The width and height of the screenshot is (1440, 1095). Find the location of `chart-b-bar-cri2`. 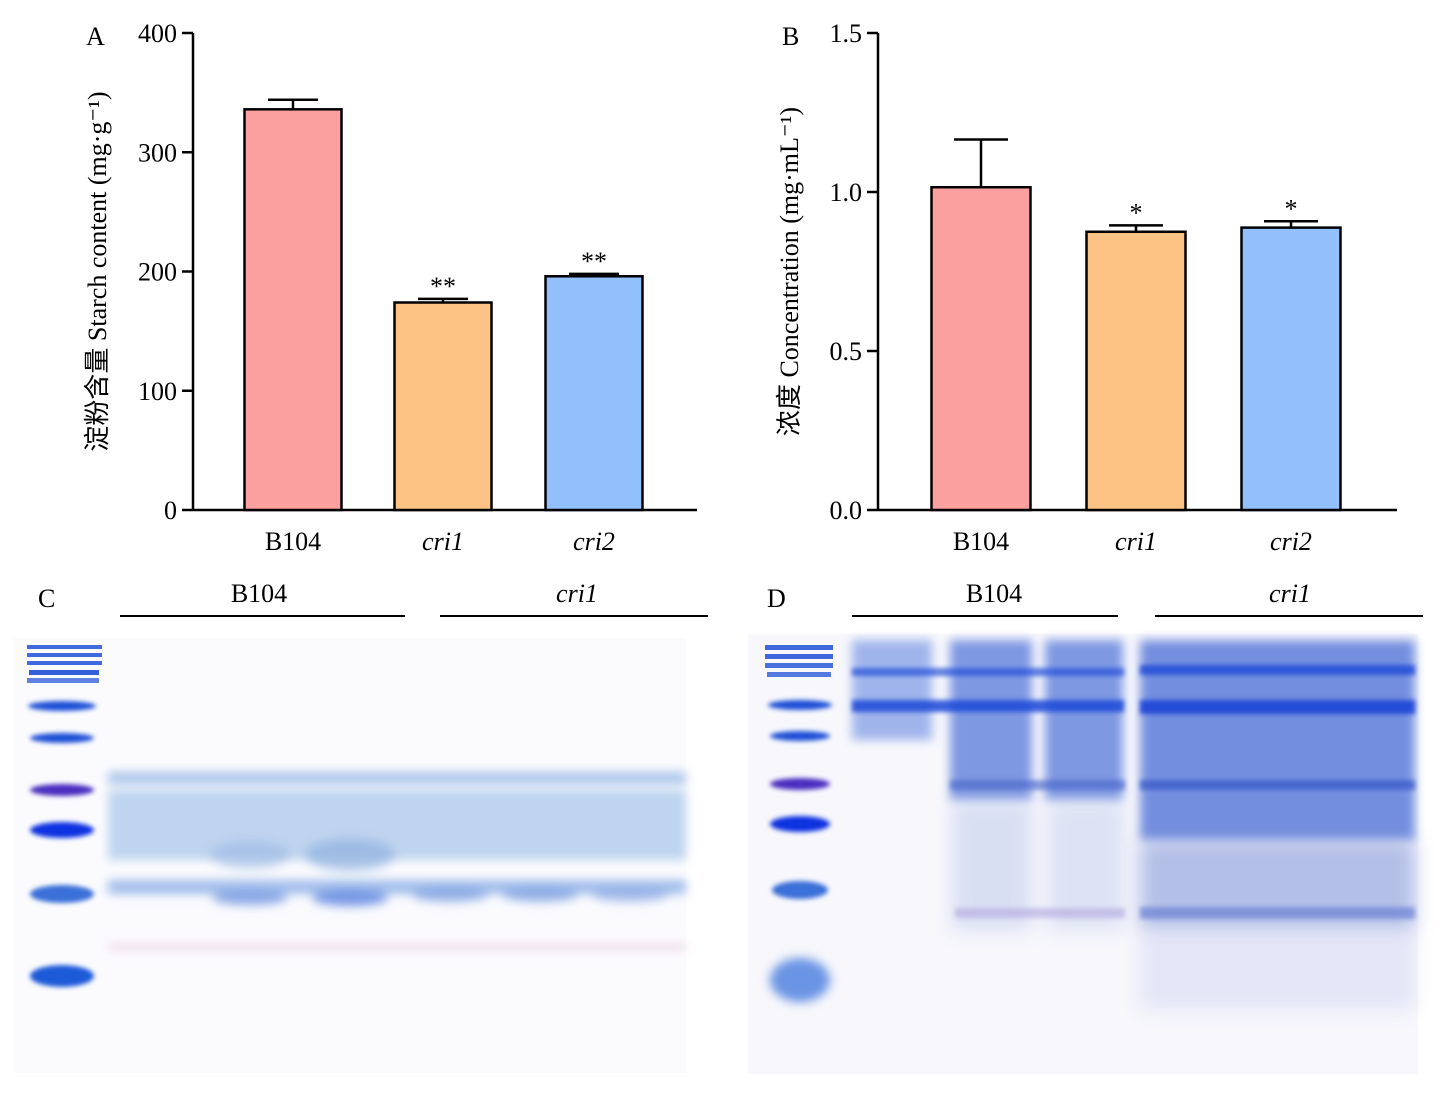

chart-b-bar-cri2 is located at coordinates (1291, 369).